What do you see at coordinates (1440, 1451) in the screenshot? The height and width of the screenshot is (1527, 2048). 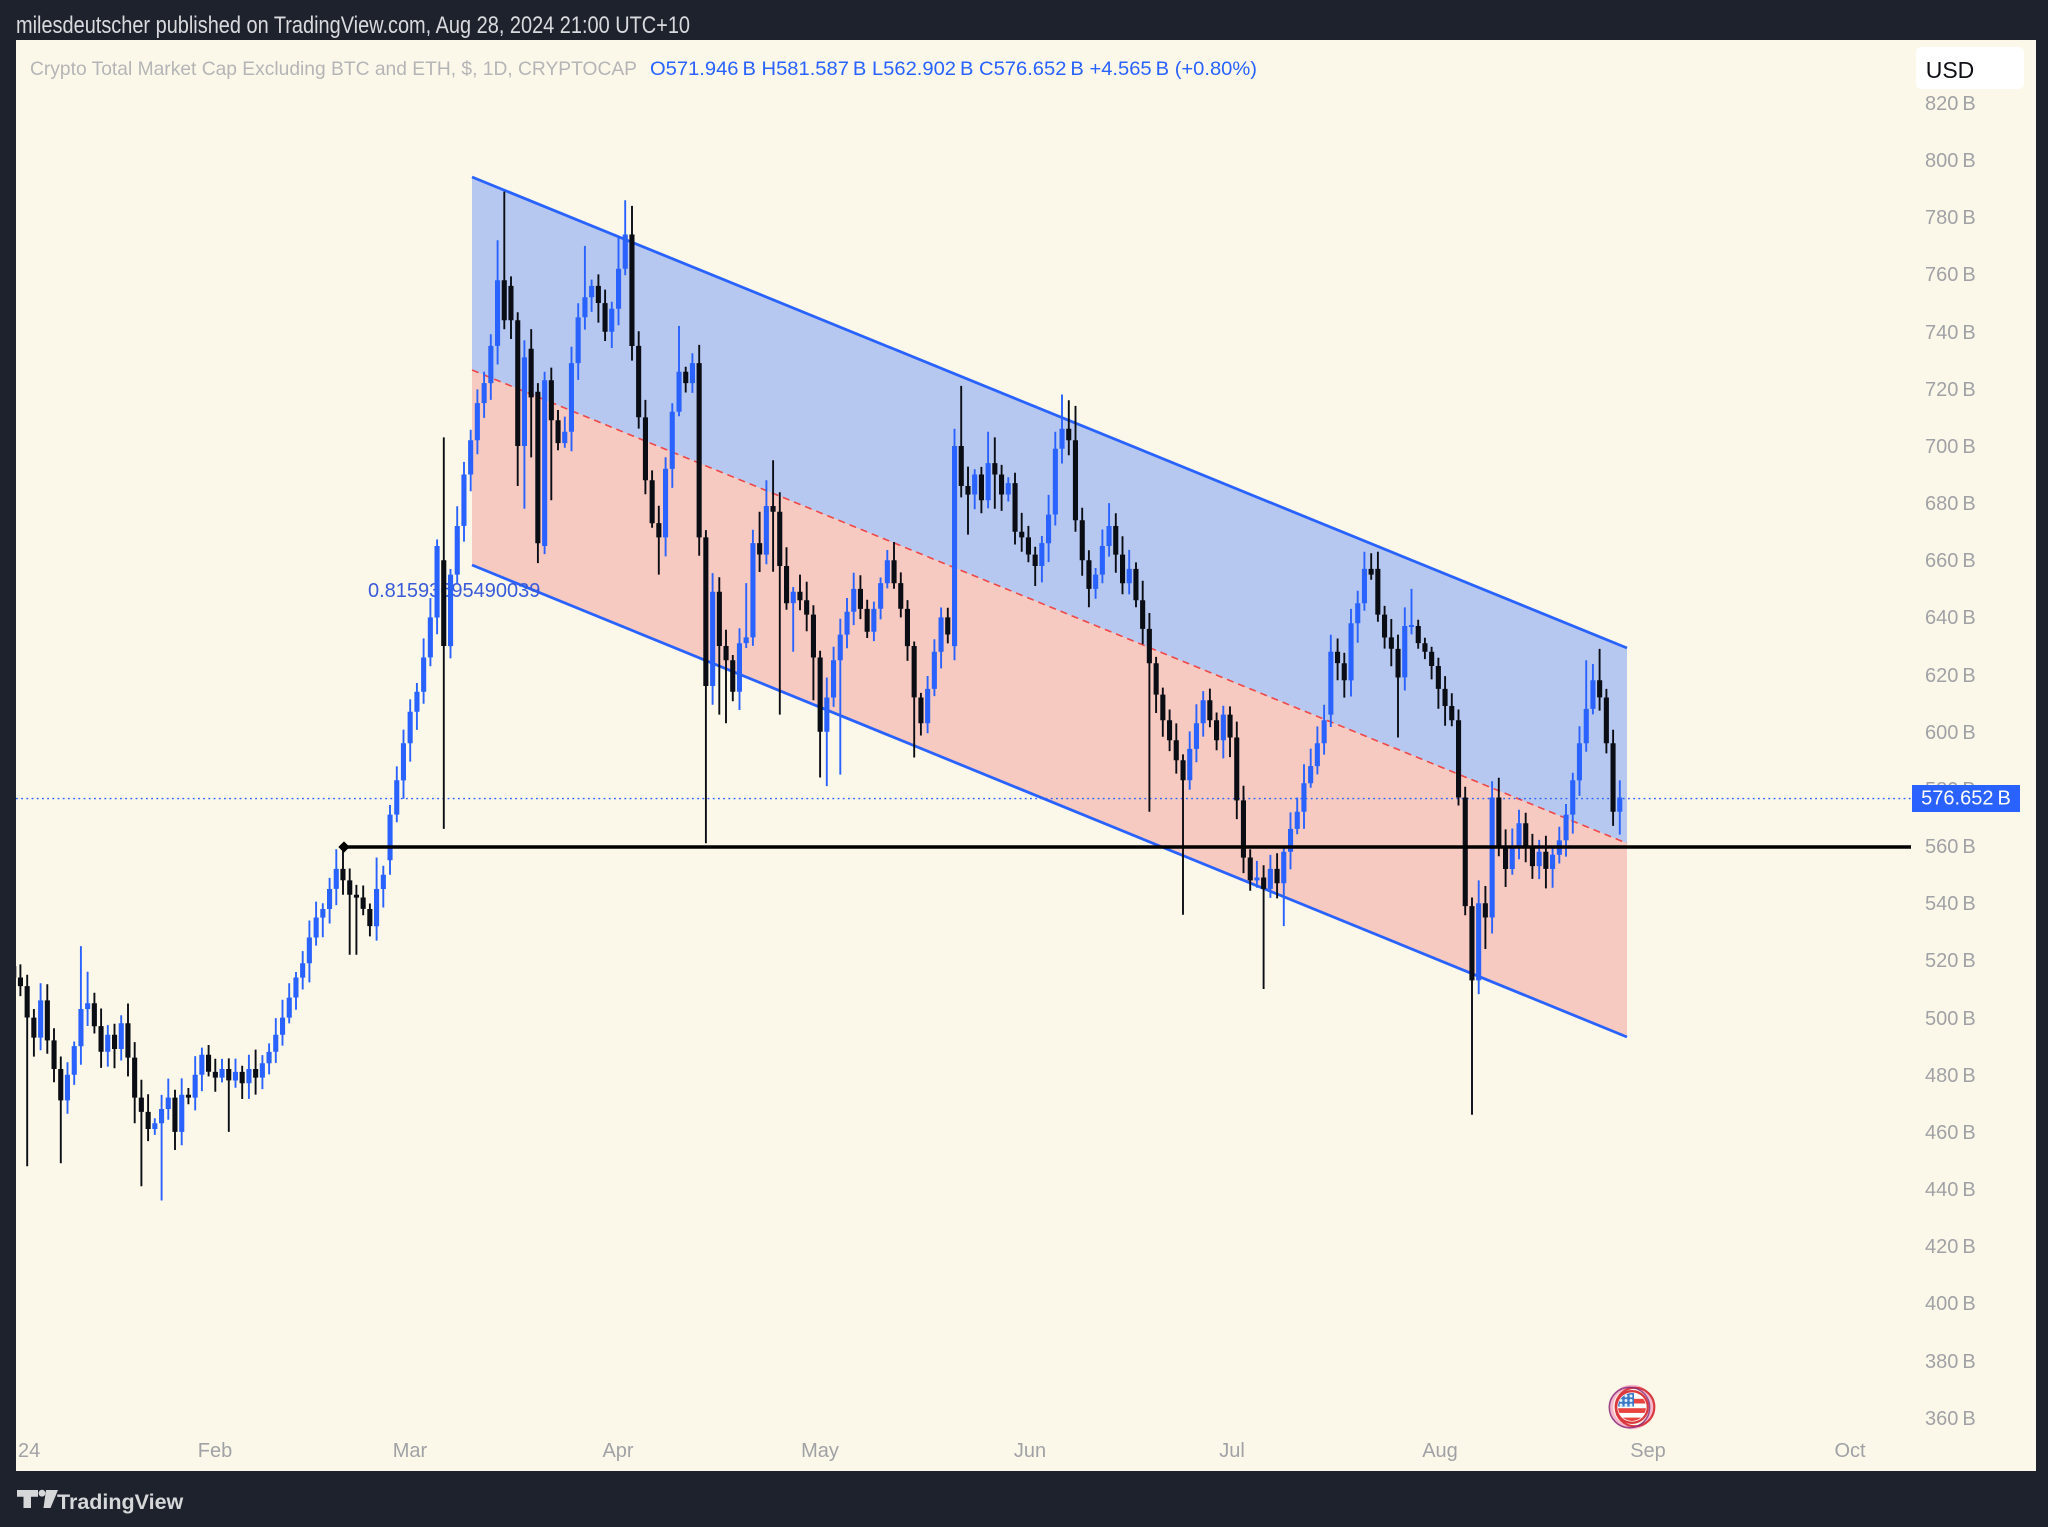 I see `svg-text: Aug` at bounding box center [1440, 1451].